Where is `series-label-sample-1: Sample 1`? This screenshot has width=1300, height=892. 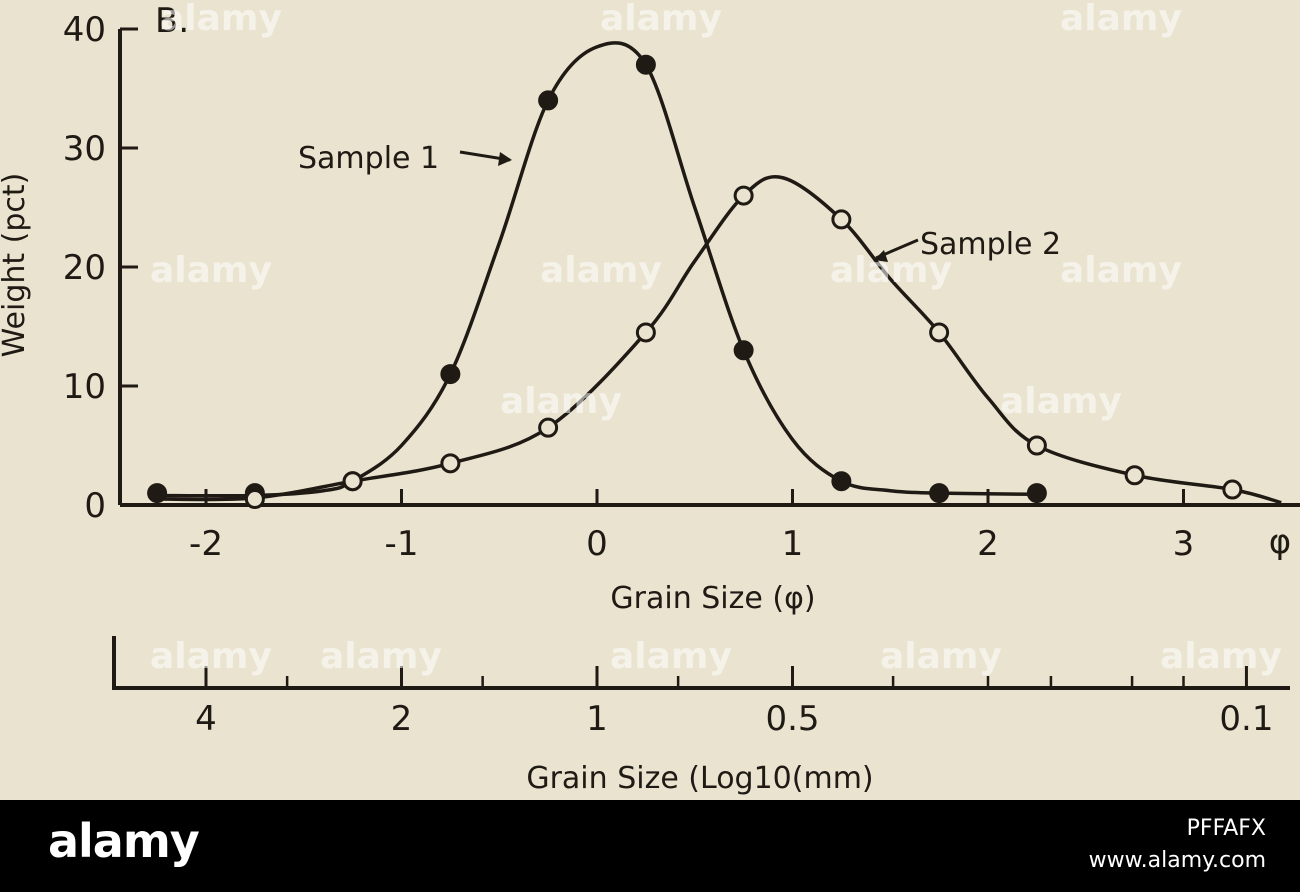 series-label-sample-1: Sample 1 is located at coordinates (368, 158).